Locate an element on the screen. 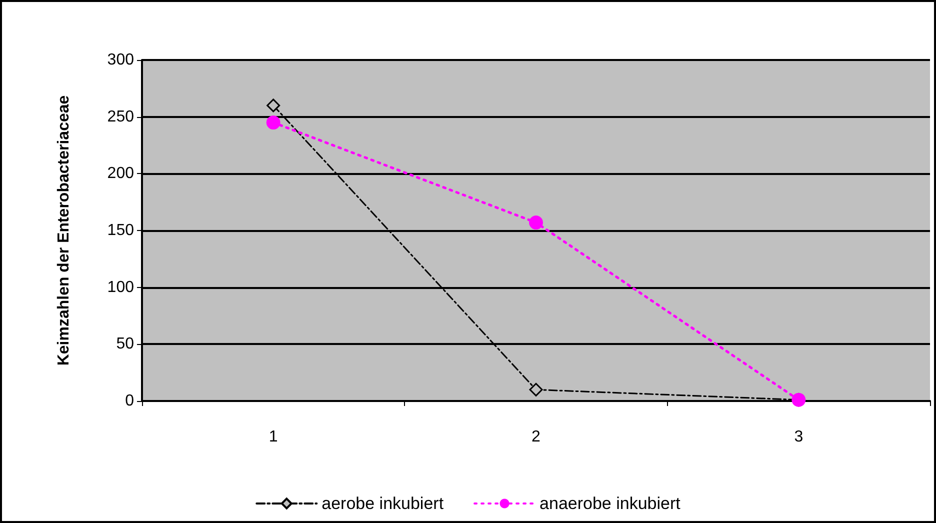  legend-label: anaerobe inkubiert is located at coordinates (610, 503).